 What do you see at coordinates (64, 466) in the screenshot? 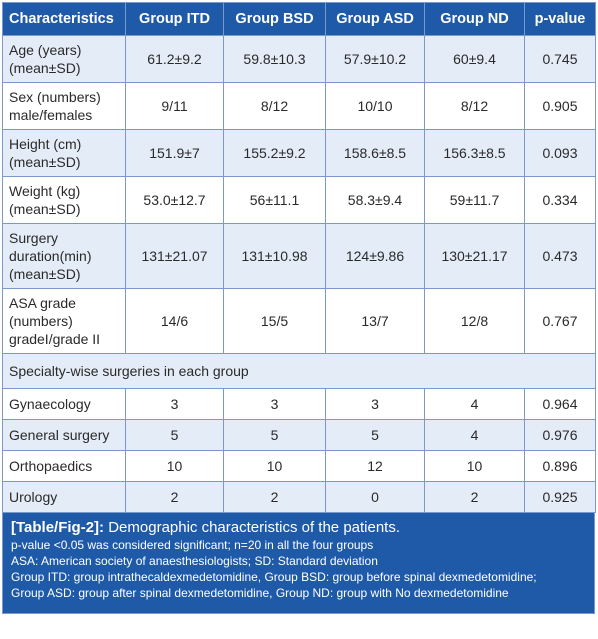
I see `row-label: Orthopaedics` at bounding box center [64, 466].